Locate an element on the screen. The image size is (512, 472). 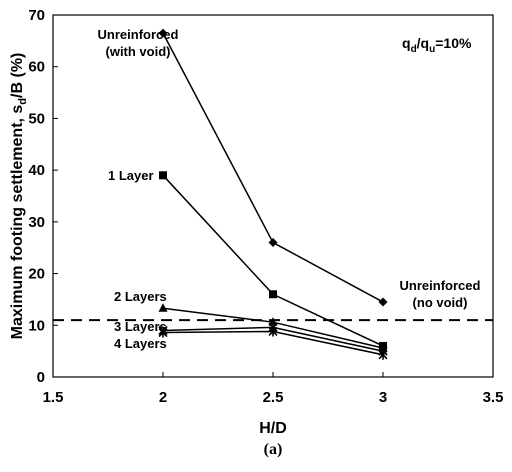
ratio-sub-d: d is located at coordinates (414, 49).